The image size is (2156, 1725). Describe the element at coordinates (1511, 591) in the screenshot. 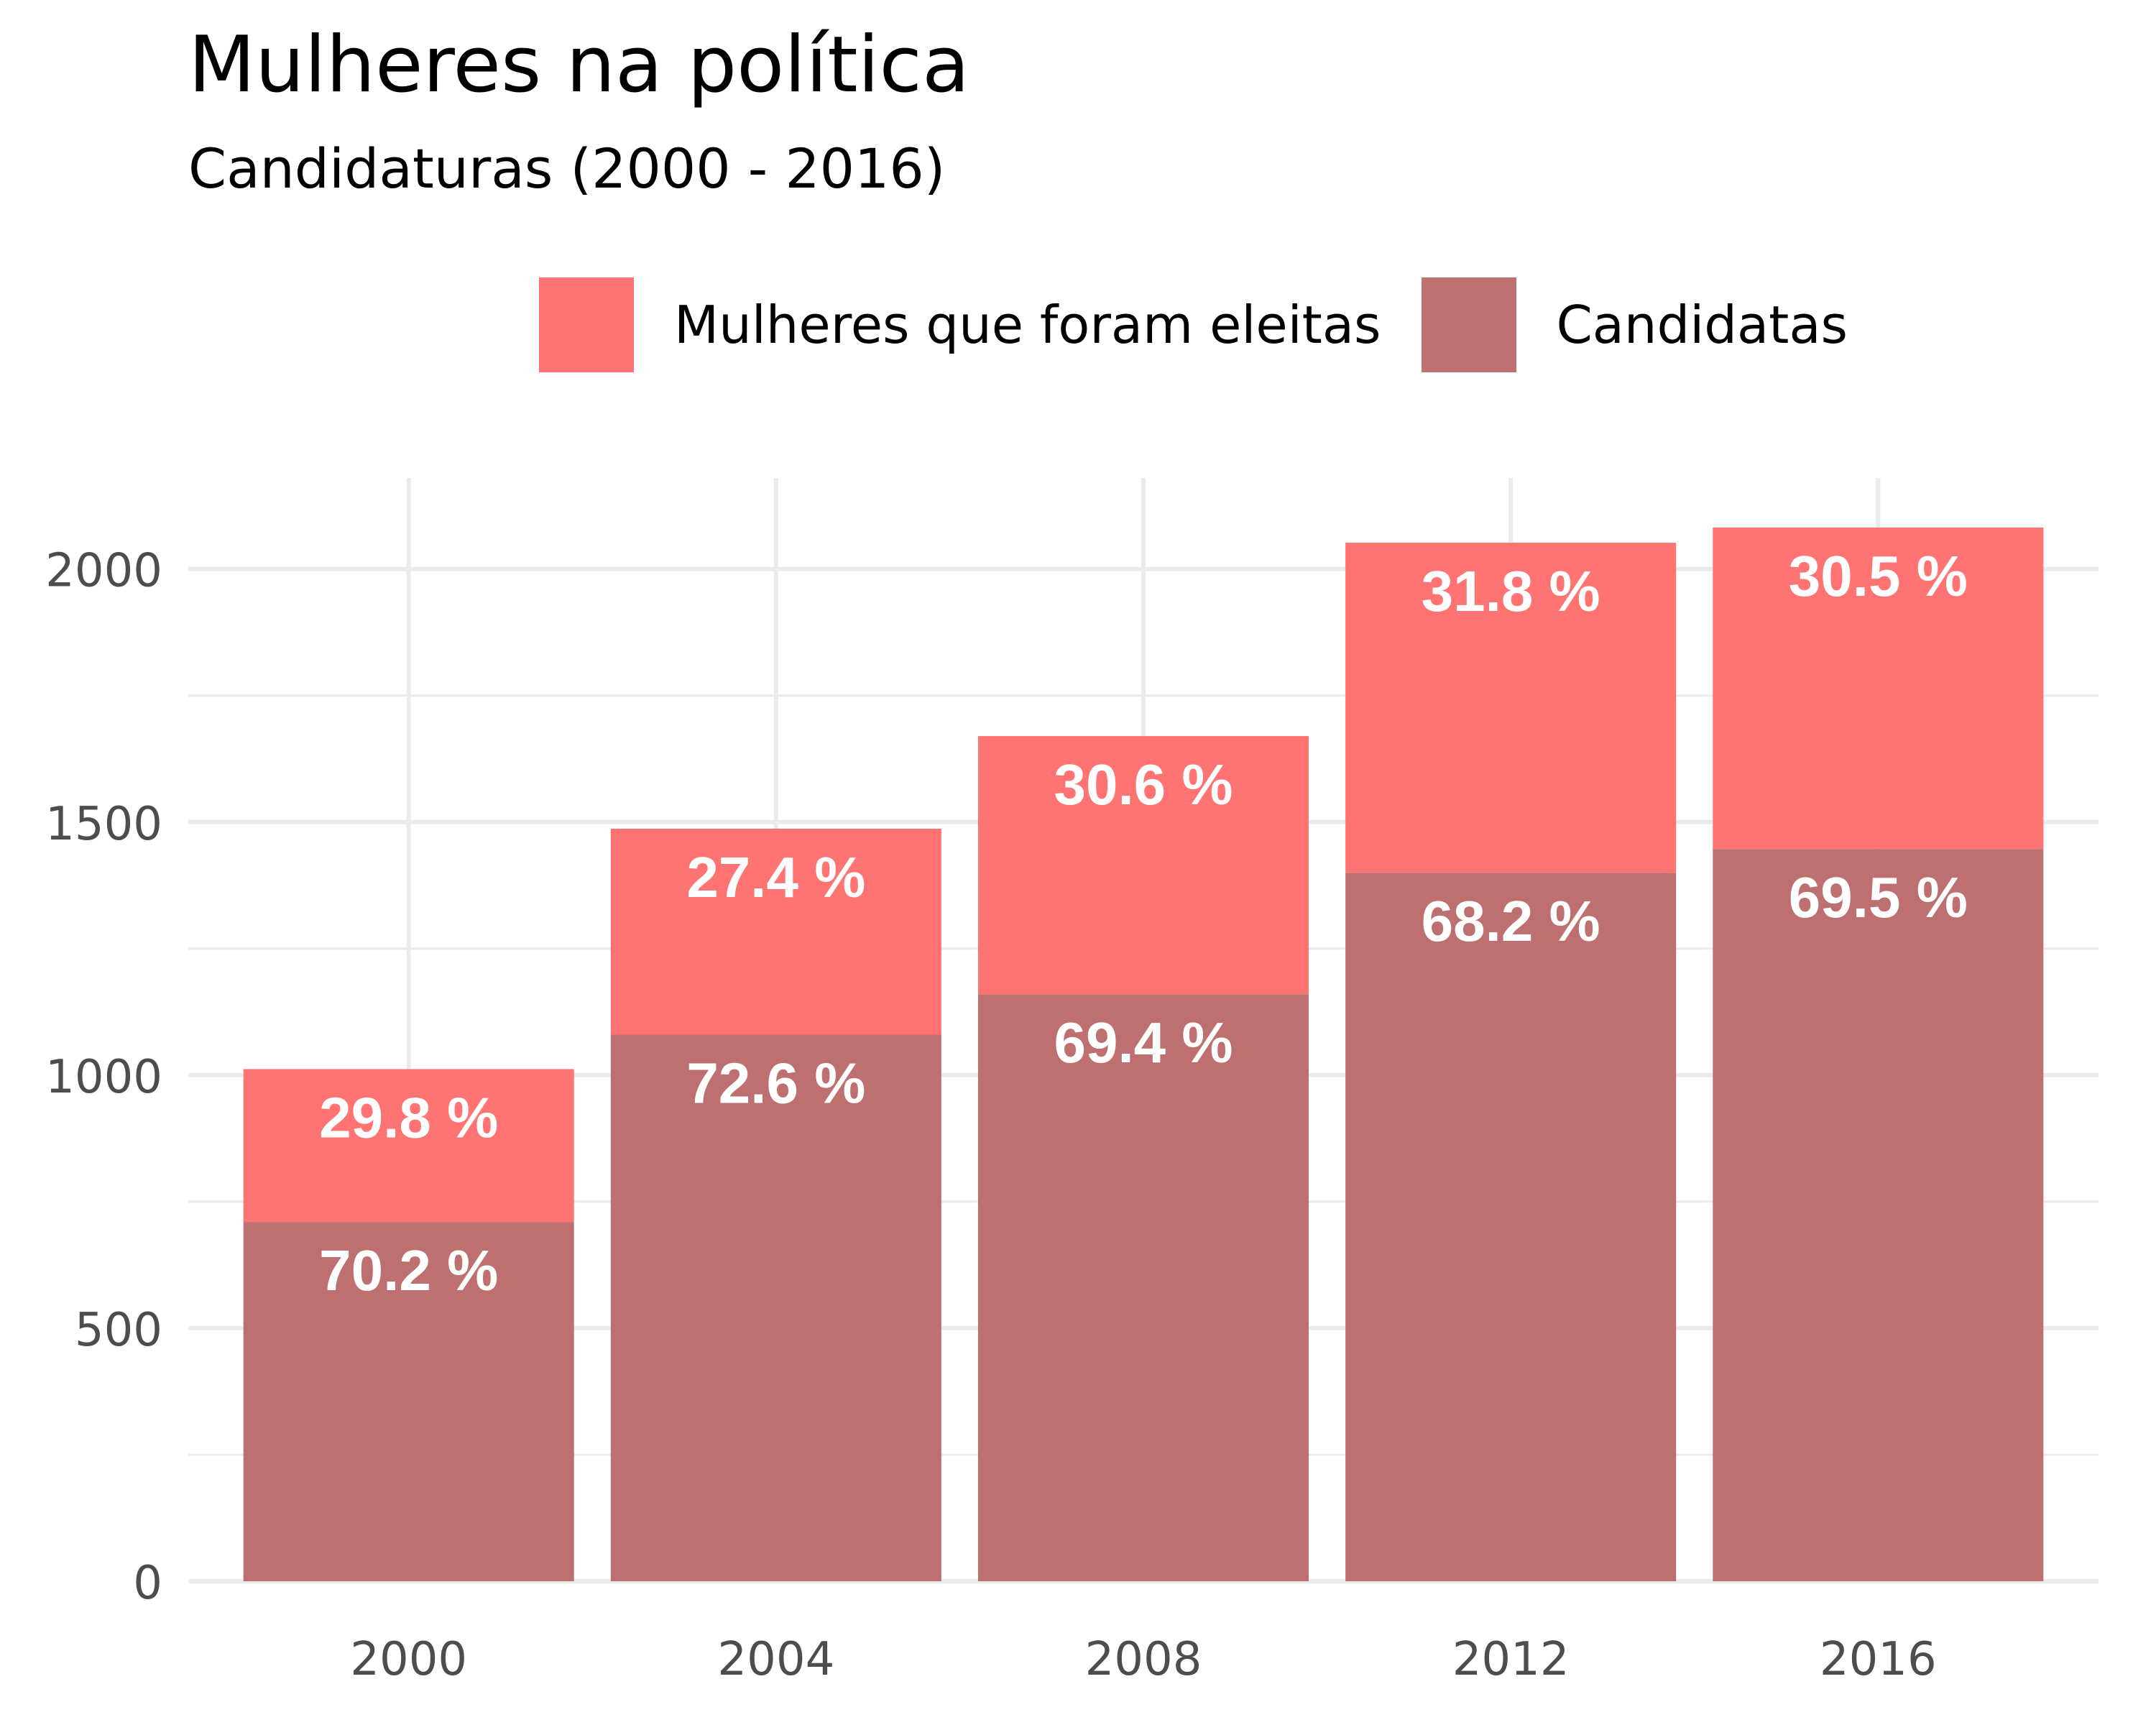

I see `data-label-eleitas: 31.8 %` at that location.